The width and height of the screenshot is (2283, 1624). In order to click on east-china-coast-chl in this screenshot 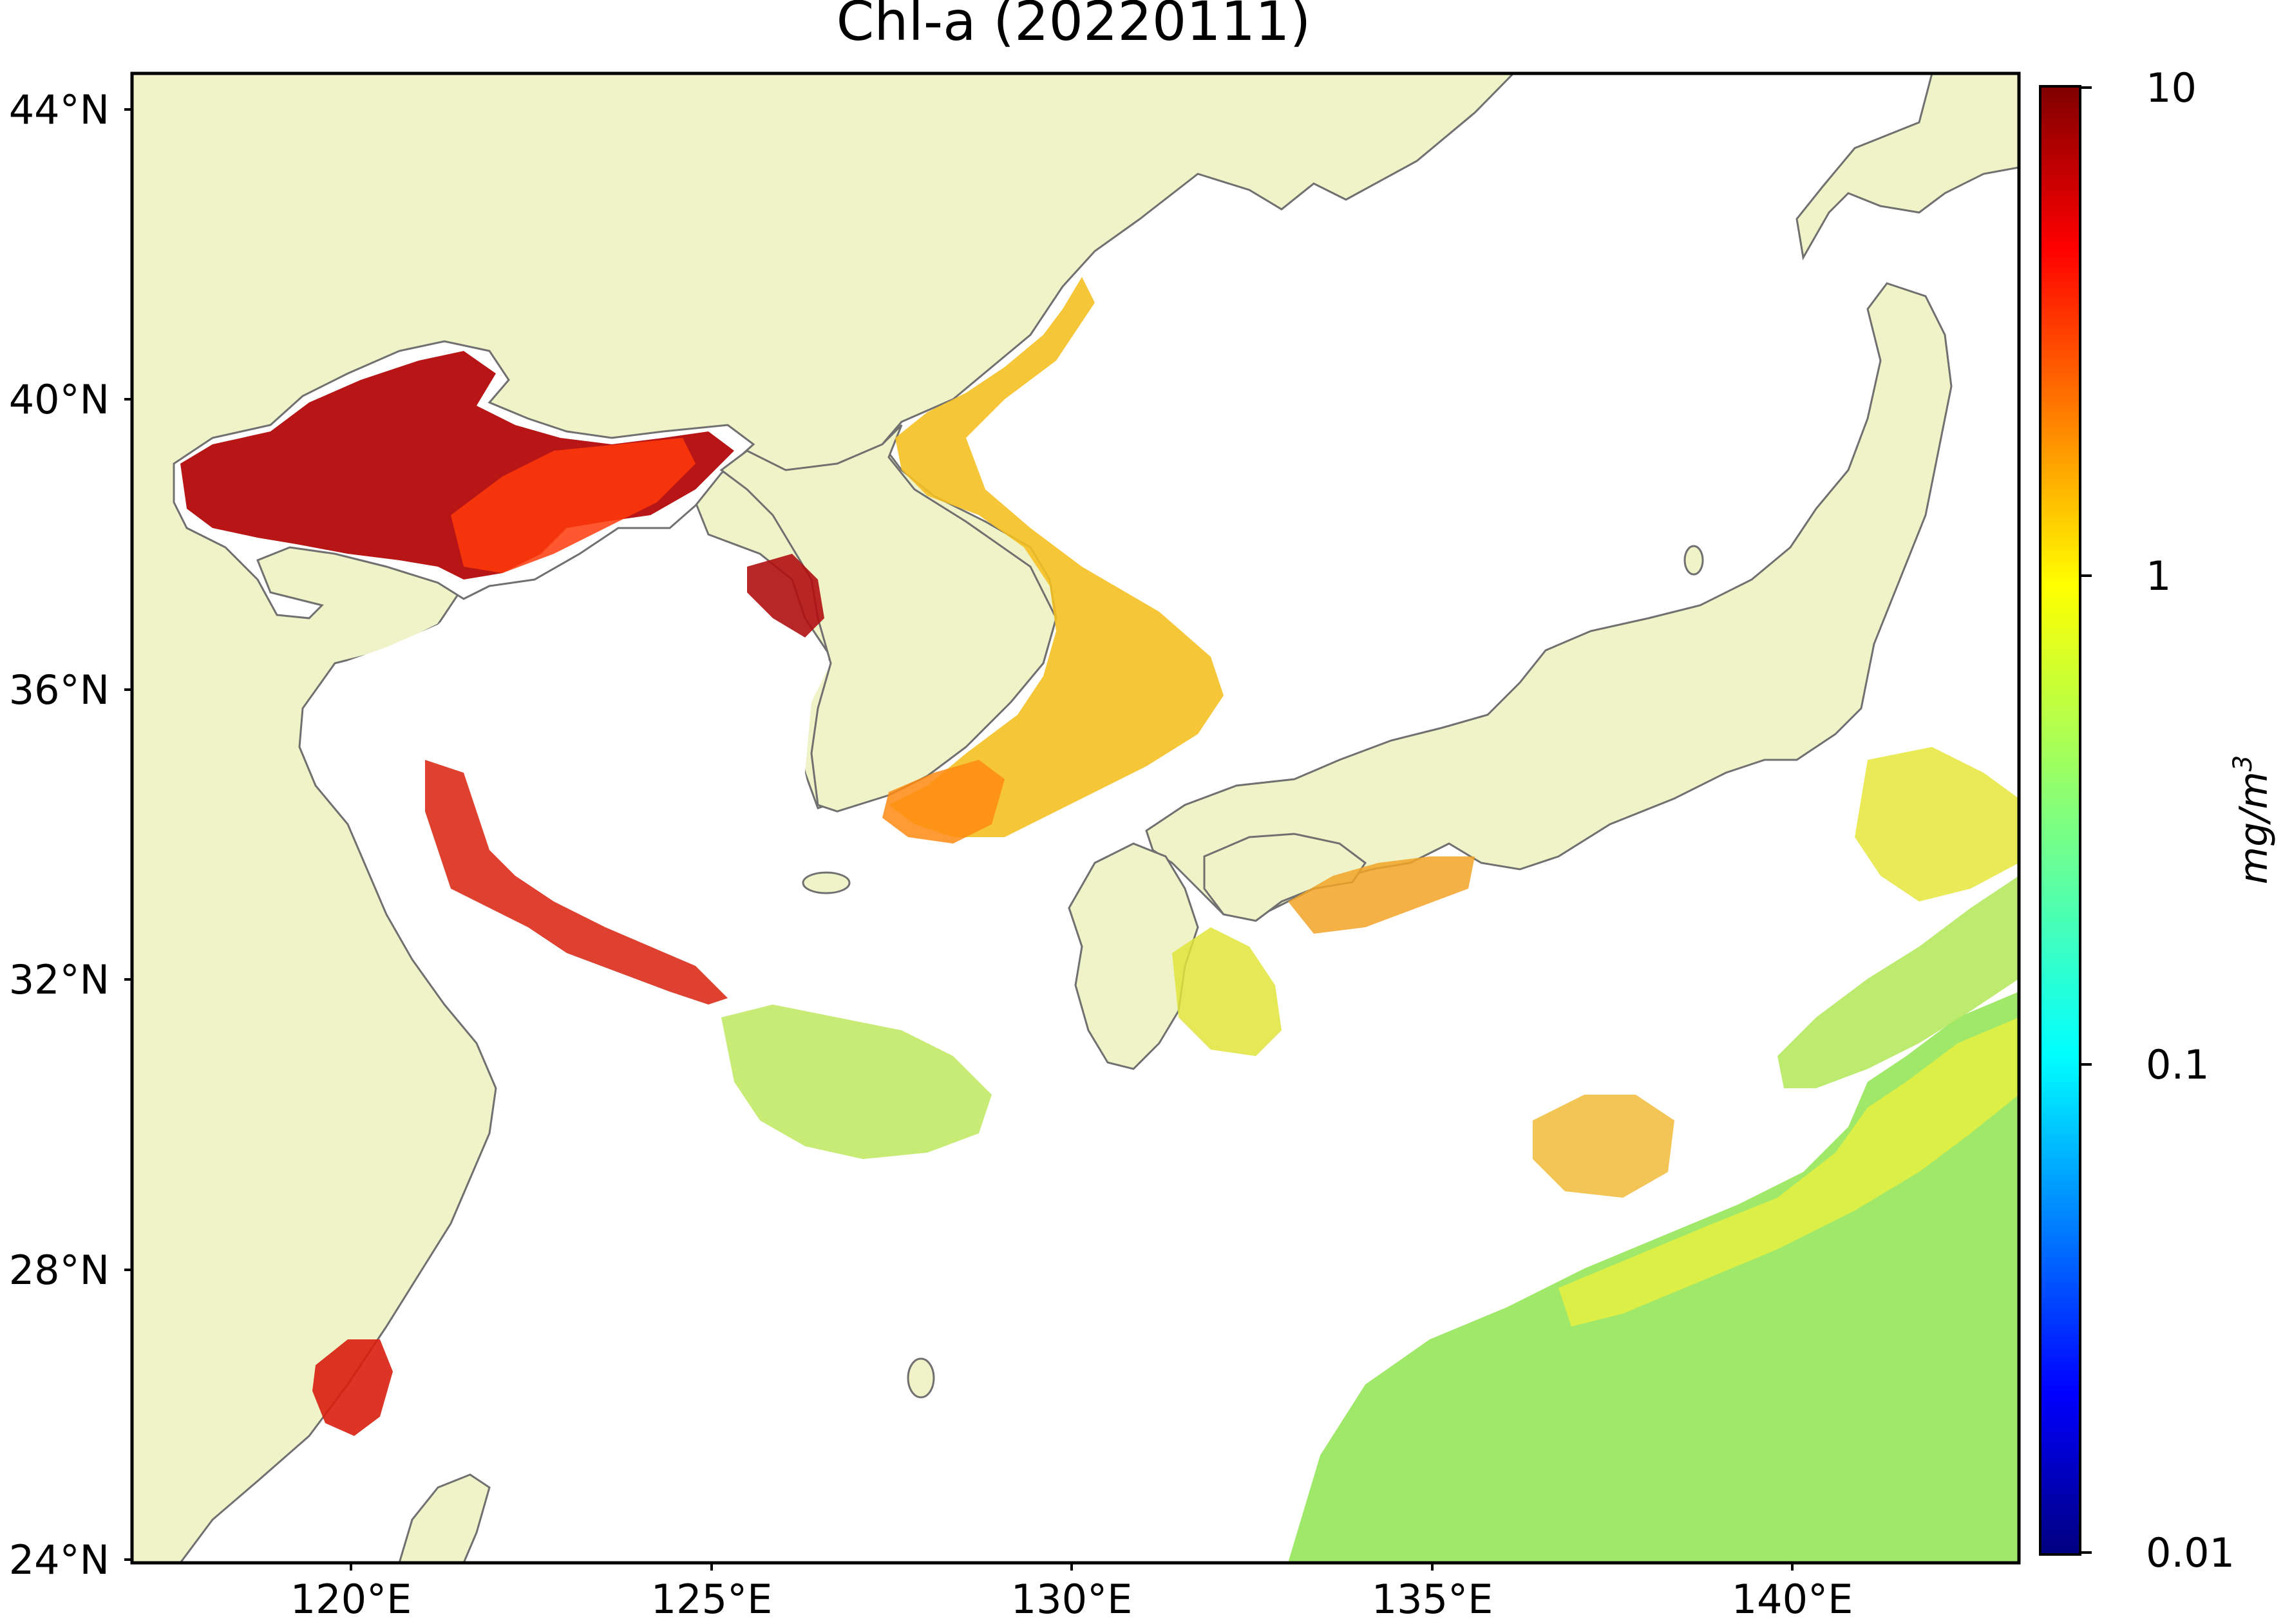, I will do `click(352, 1387)`.